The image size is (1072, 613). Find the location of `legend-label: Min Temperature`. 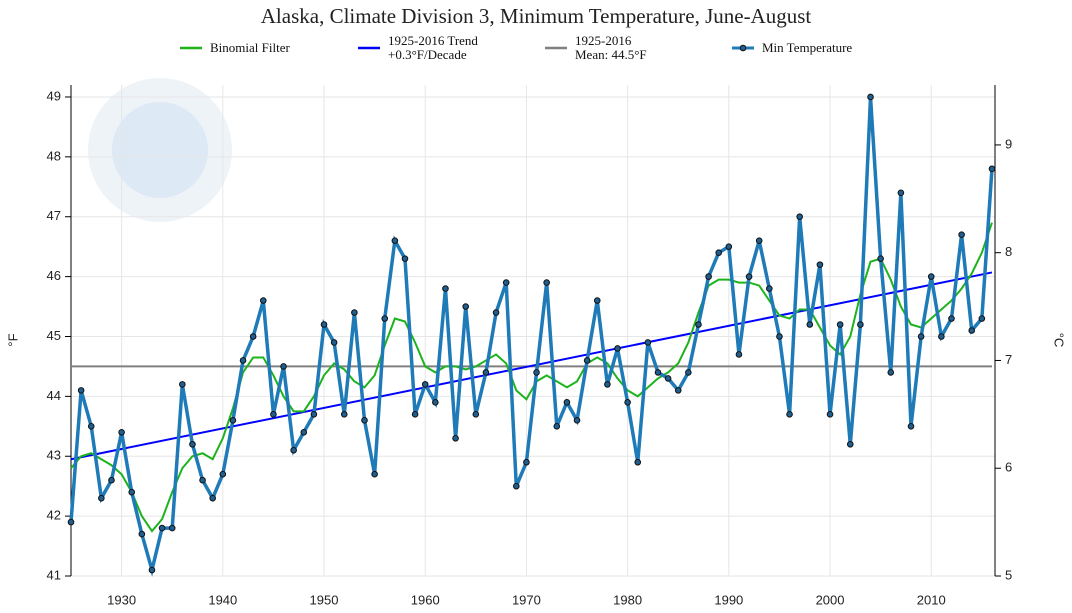

legend-label: Min Temperature is located at coordinates (807, 47).